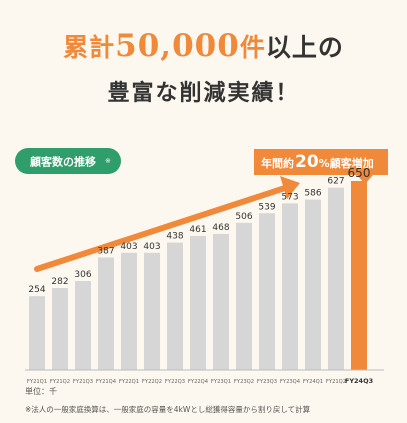 The height and width of the screenshot is (423, 407). I want to click on growth-callout: 年間約20%顧客増加, so click(321, 166).